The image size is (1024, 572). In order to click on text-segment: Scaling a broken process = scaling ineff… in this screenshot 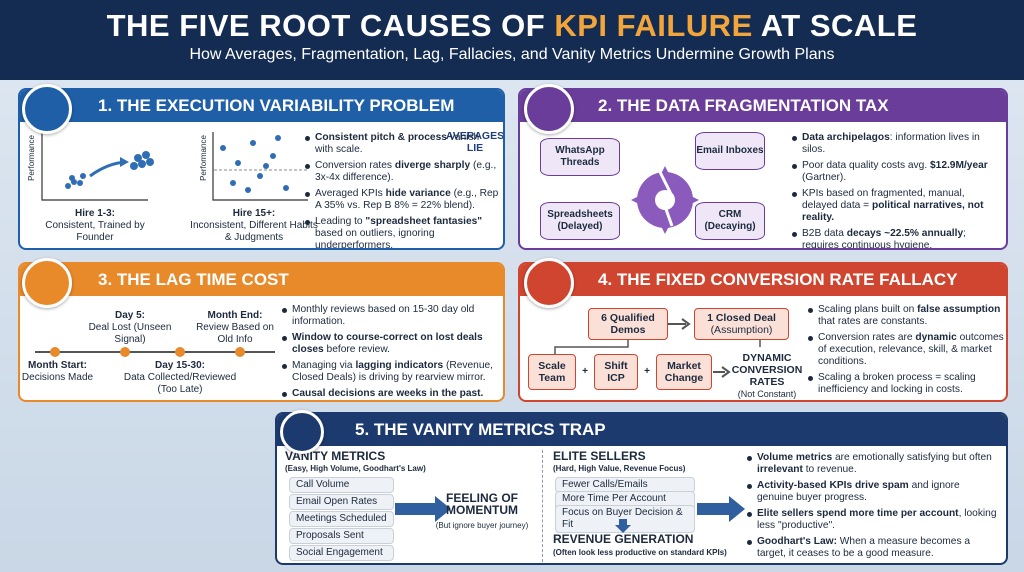, I will do `click(897, 383)`.